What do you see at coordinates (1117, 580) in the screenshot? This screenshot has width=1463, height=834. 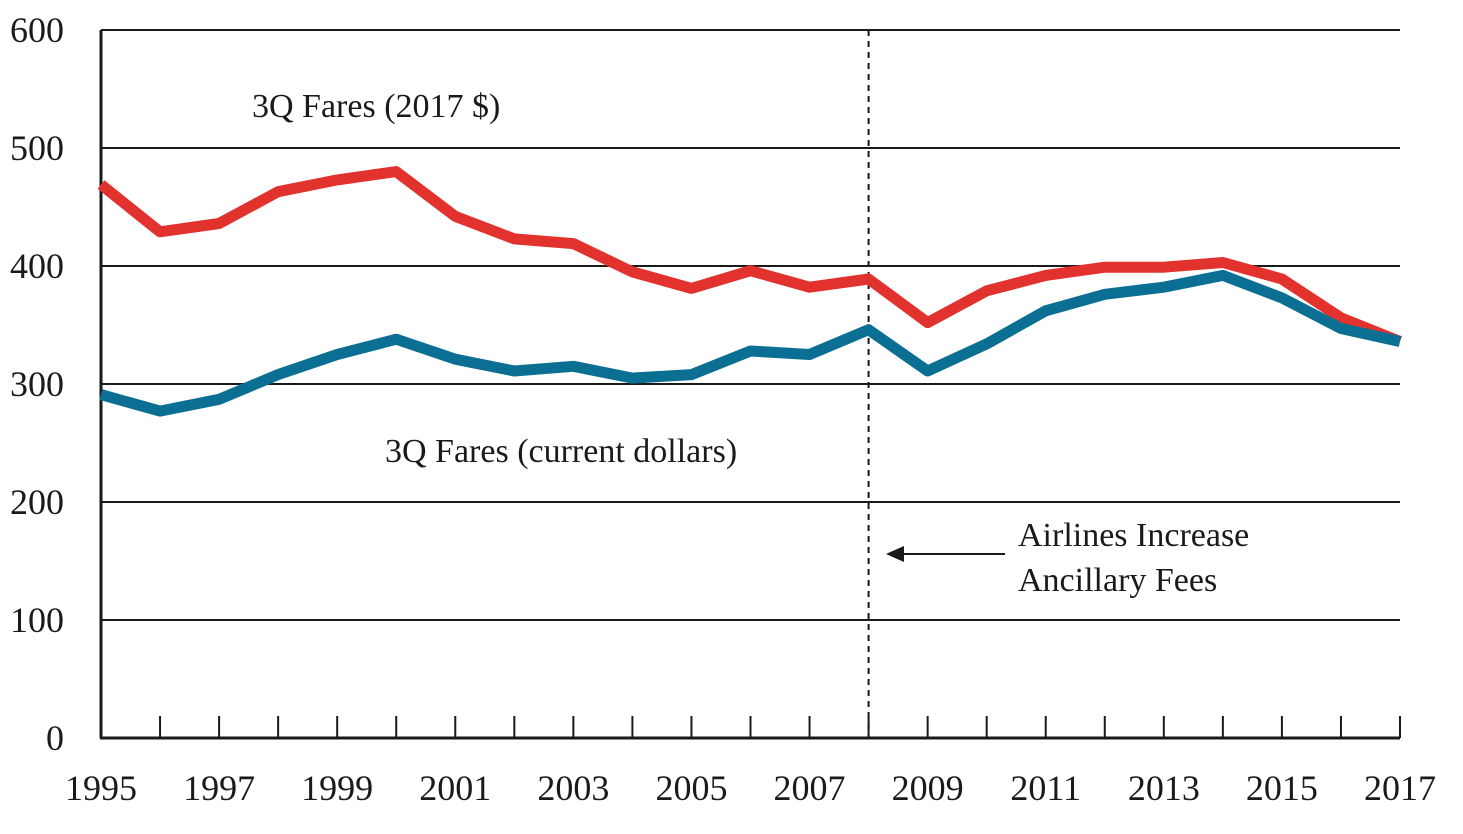 I see `annotation-line-2: Ancillary Fees` at bounding box center [1117, 580].